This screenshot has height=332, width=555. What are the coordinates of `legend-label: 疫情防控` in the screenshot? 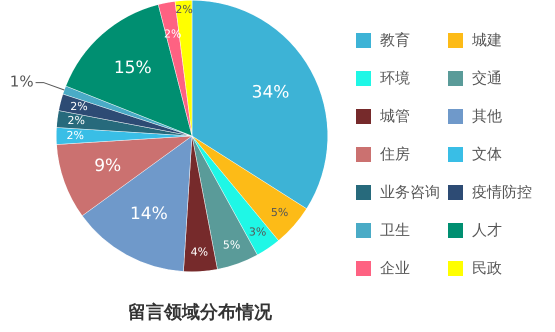 It's located at (502, 192).